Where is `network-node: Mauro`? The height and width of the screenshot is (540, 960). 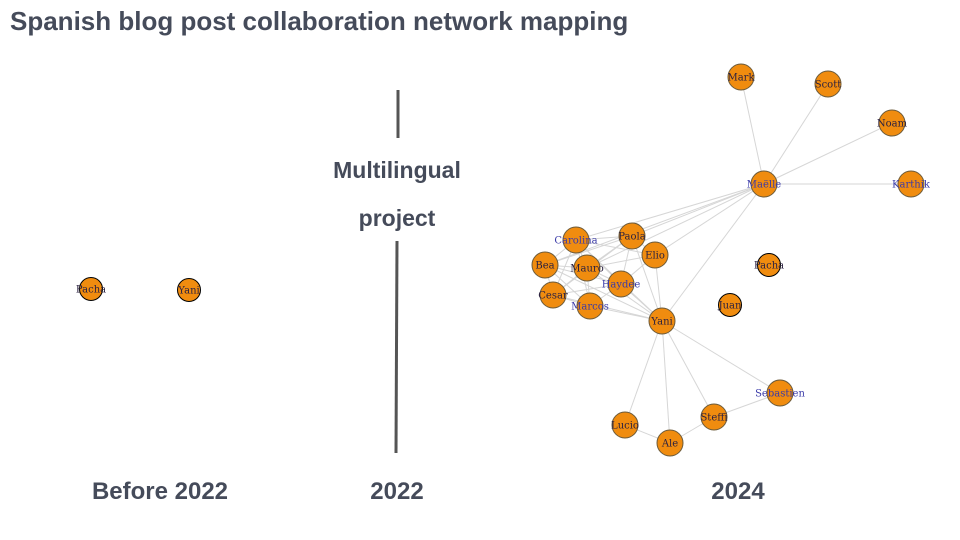 network-node: Mauro is located at coordinates (587, 268).